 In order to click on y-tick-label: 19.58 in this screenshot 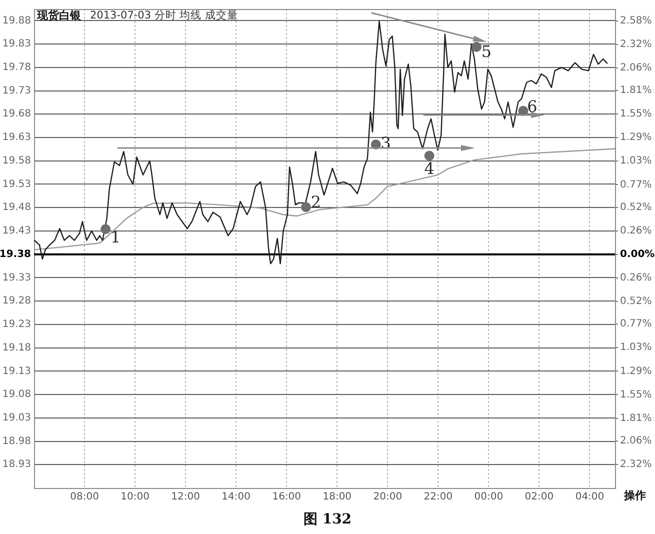, I will do `click(16, 160)`.